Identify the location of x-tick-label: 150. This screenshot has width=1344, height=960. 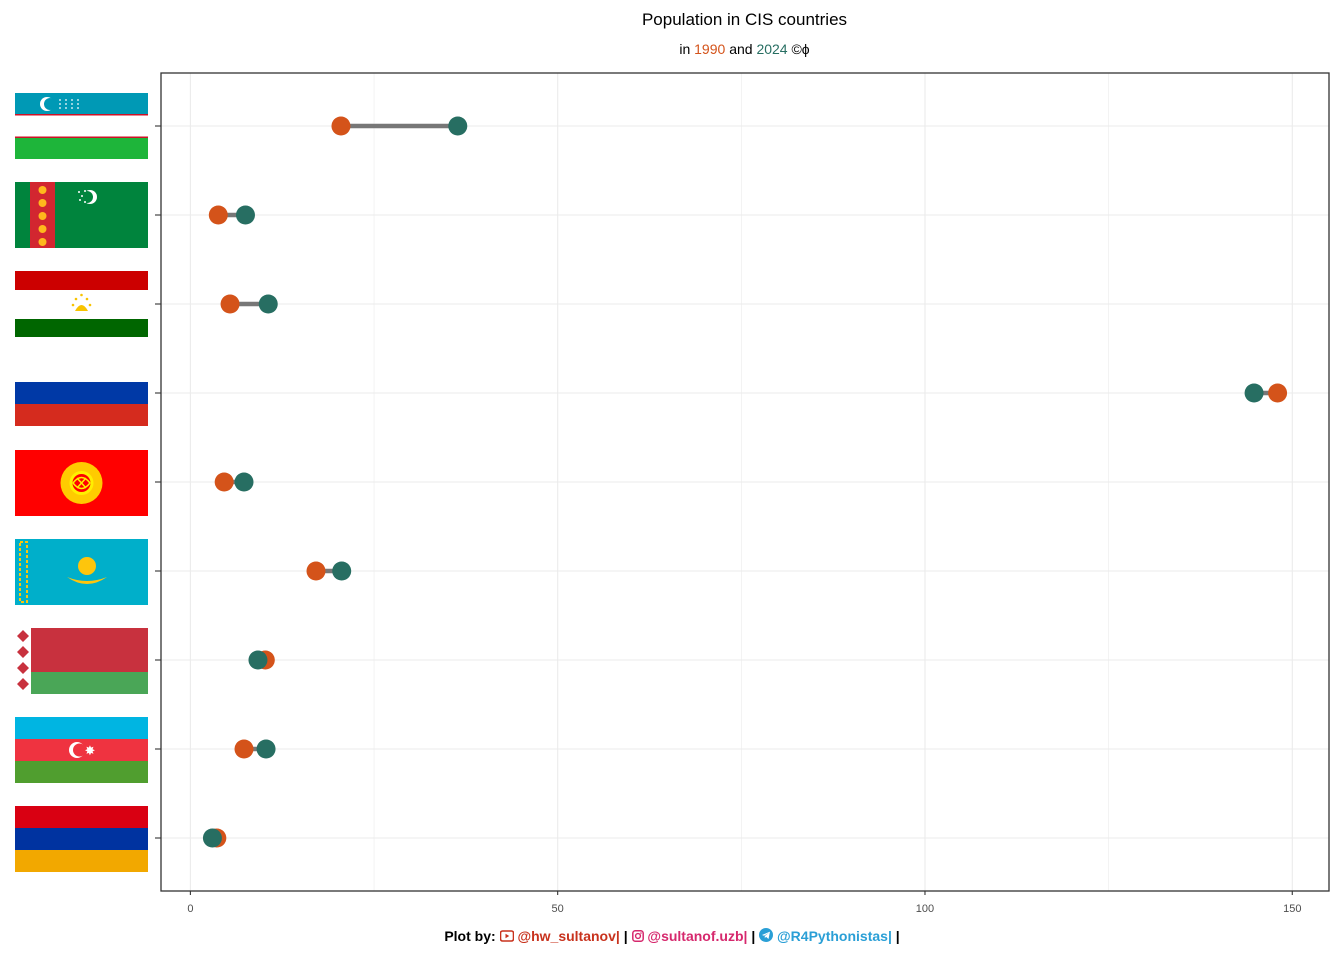
(1292, 909).